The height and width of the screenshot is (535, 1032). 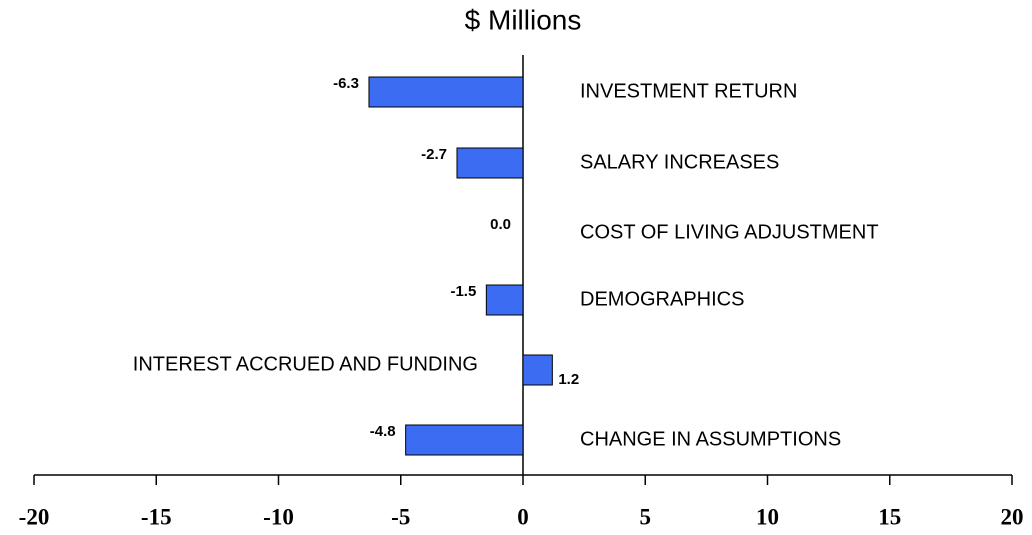 I want to click on category-label: INVESTMENT RETURN, so click(x=688, y=91).